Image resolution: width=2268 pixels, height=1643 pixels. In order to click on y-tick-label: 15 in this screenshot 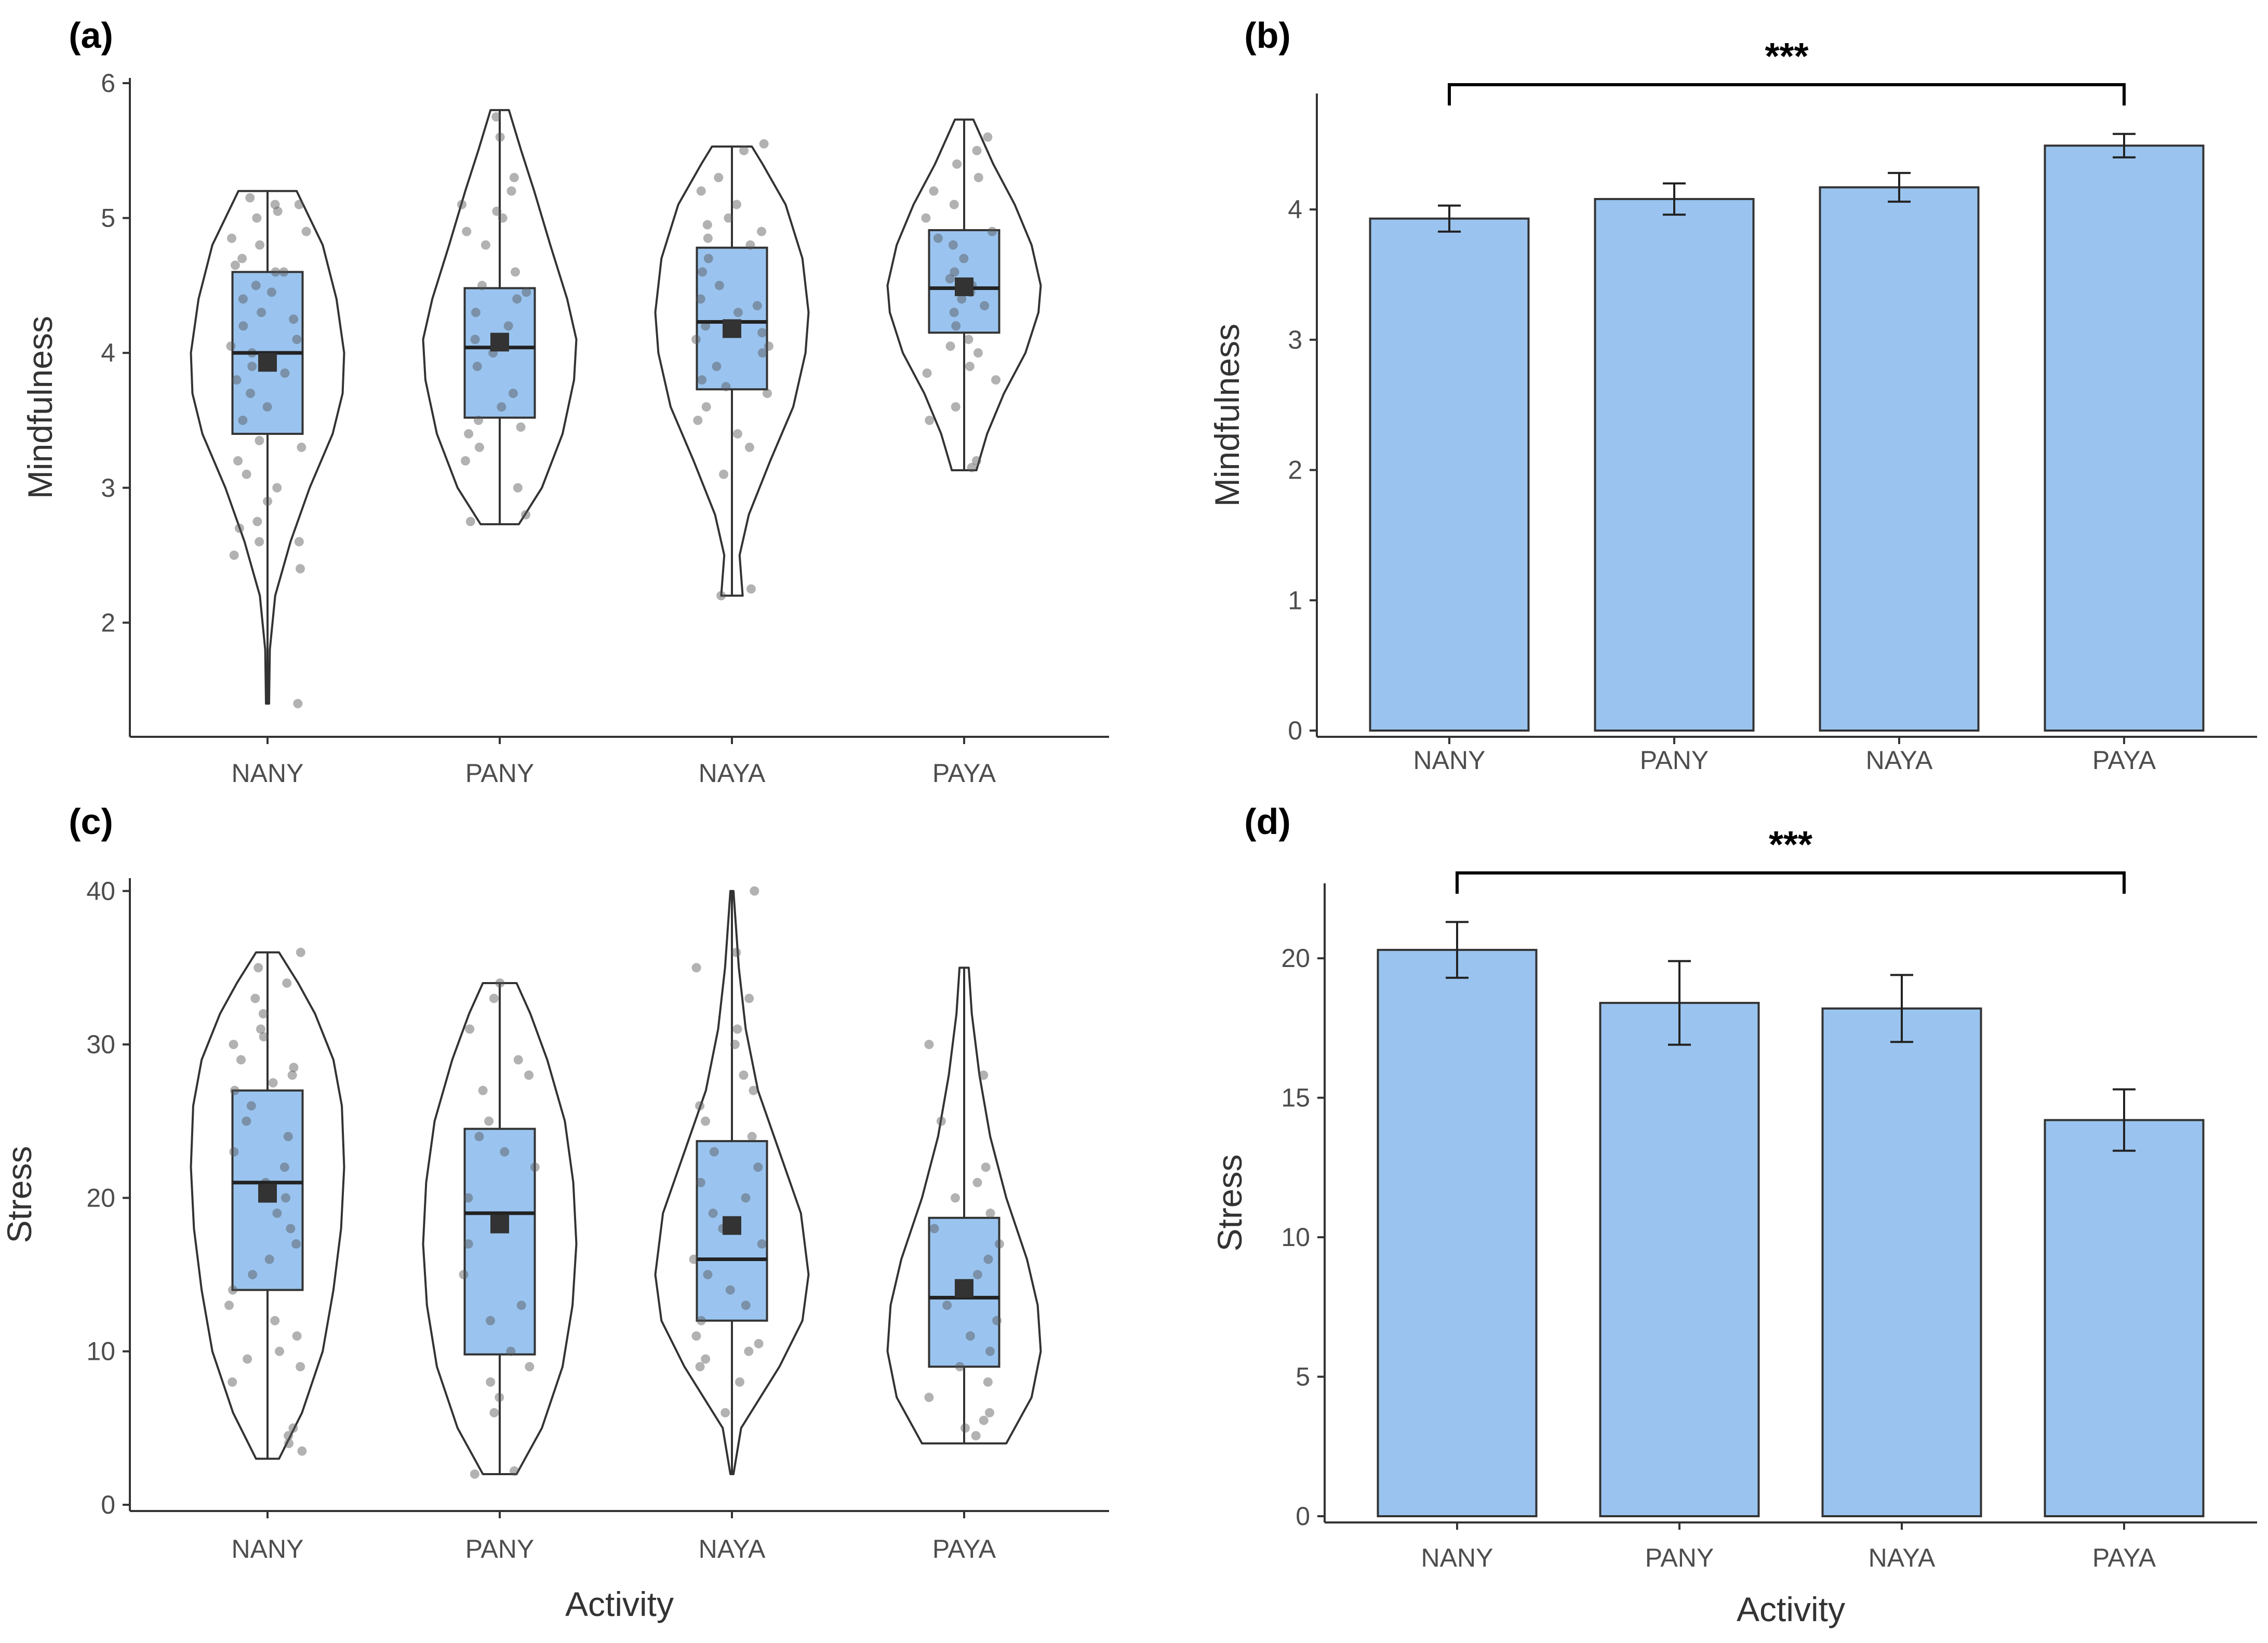, I will do `click(1295, 1098)`.